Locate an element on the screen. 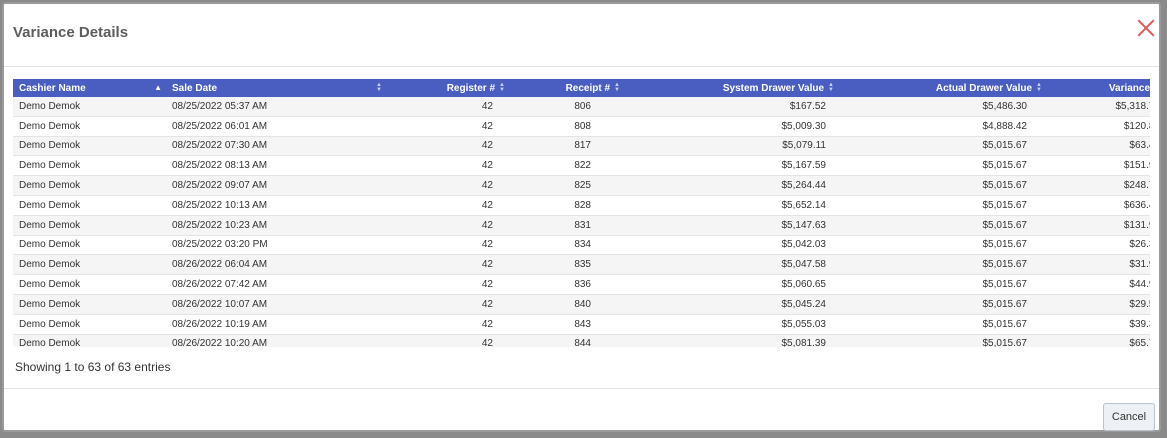 This screenshot has width=1167, height=438. table-cell: 844 is located at coordinates (568, 340).